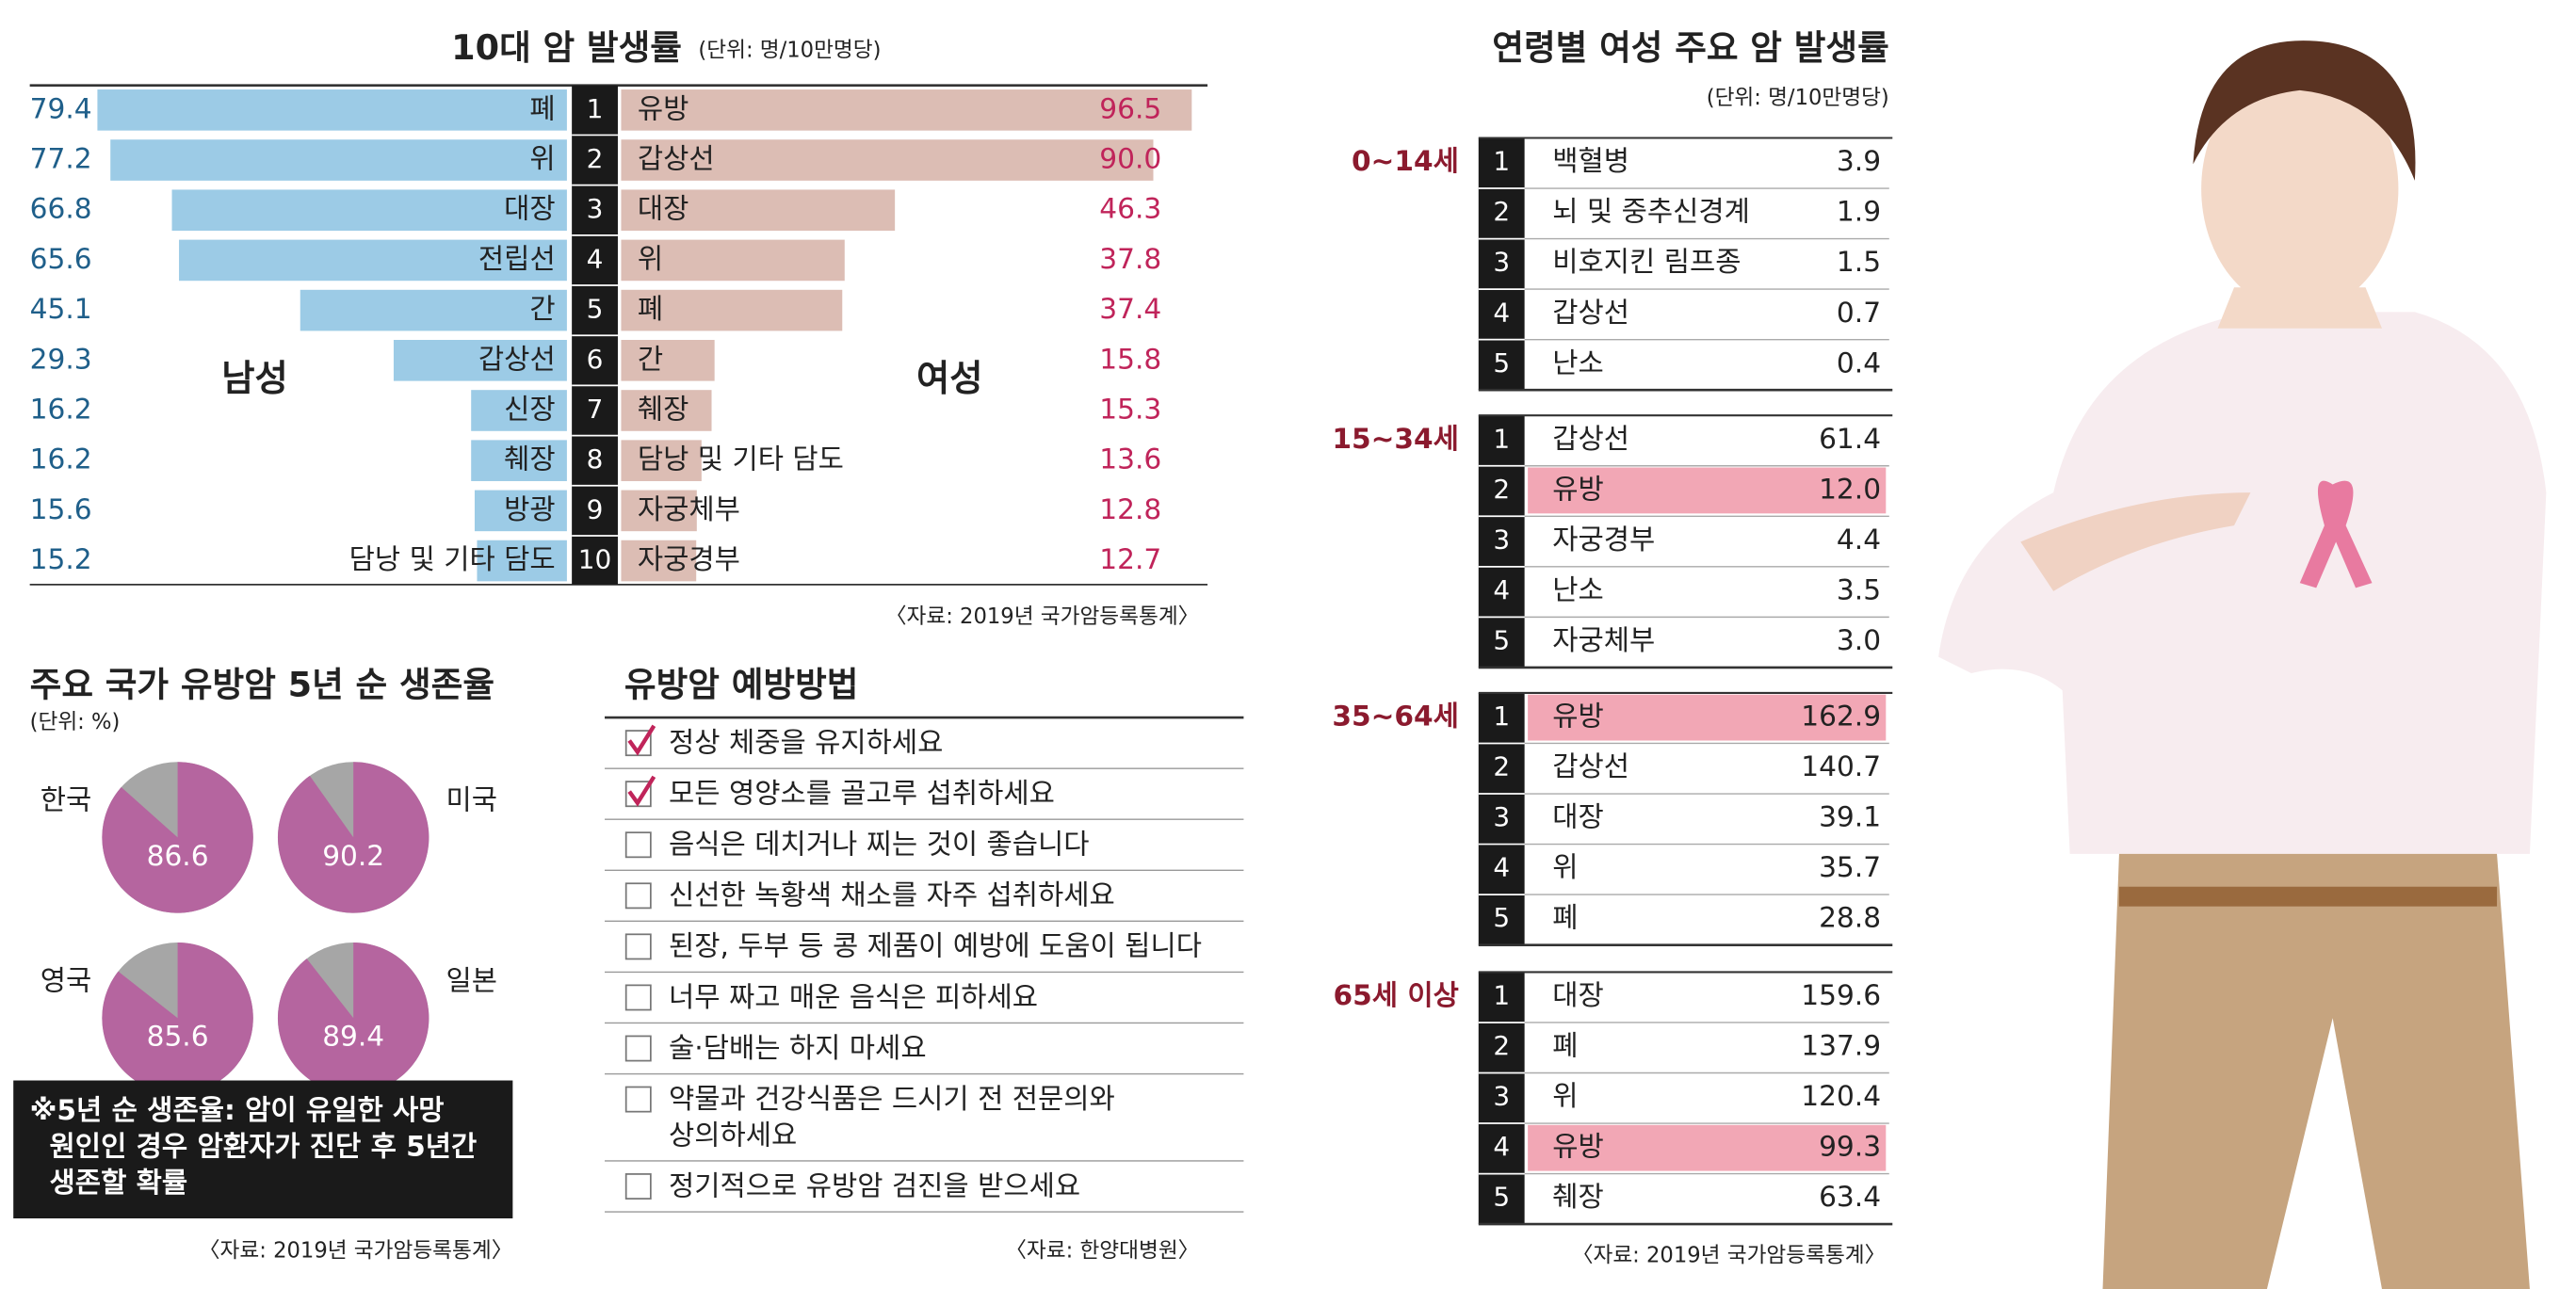  I want to click on category-label: 방광, so click(530, 509).